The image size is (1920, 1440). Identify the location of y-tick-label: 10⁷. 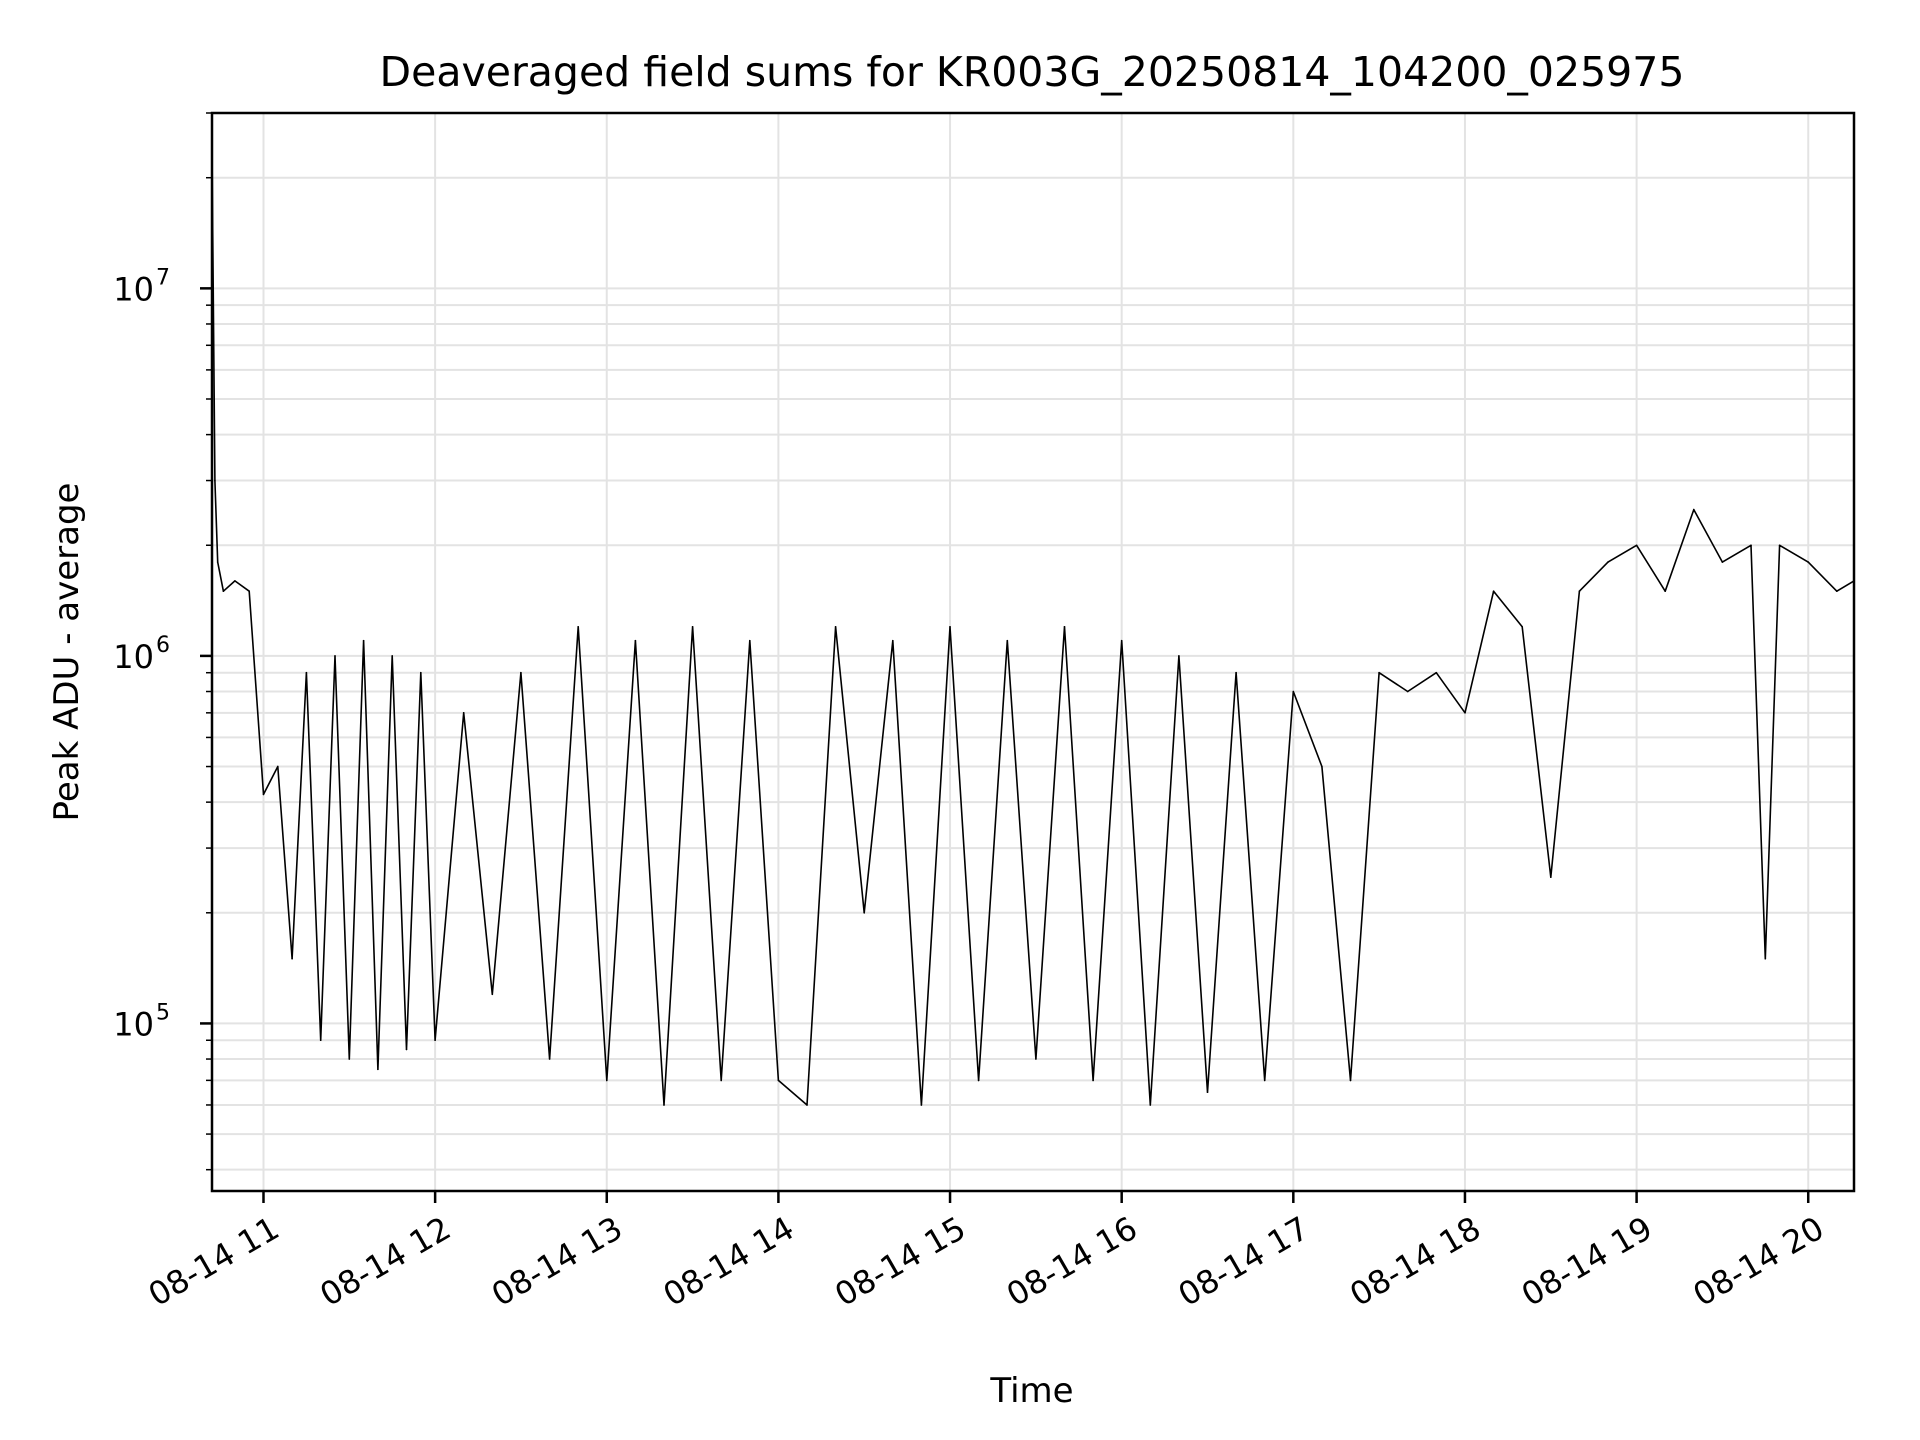
(141, 286).